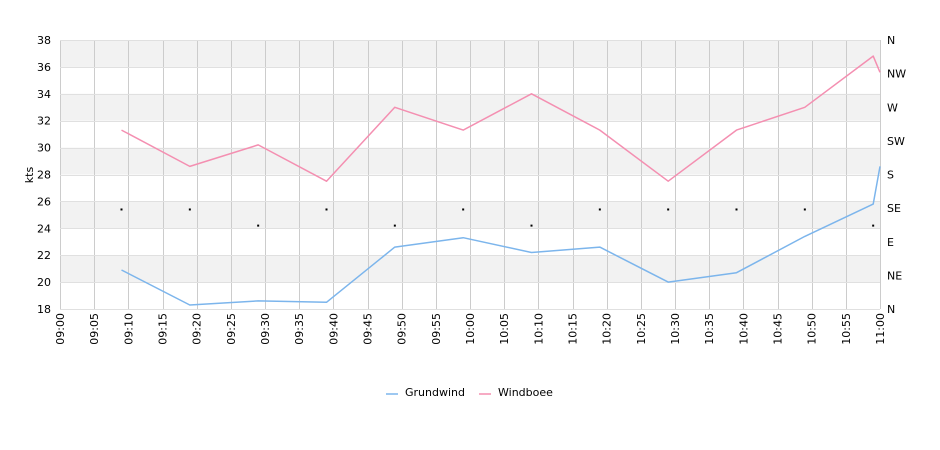 Image resolution: width=940 pixels, height=450 pixels. I want to click on x-tick-label: 09:30, so click(265, 329).